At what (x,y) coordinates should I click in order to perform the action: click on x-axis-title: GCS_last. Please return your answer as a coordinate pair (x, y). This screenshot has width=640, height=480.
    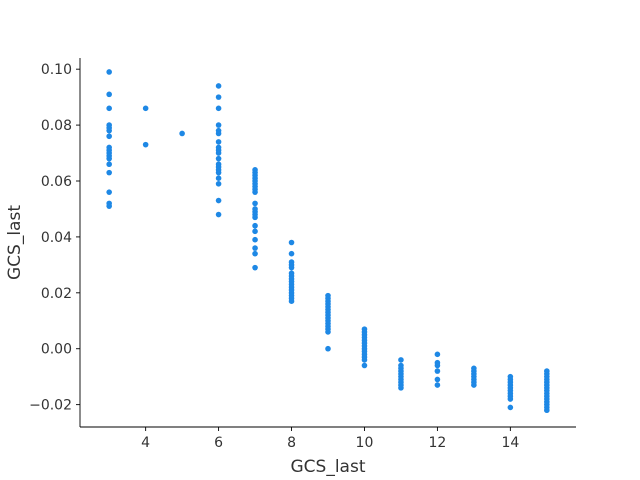
    Looking at the image, I should click on (328, 467).